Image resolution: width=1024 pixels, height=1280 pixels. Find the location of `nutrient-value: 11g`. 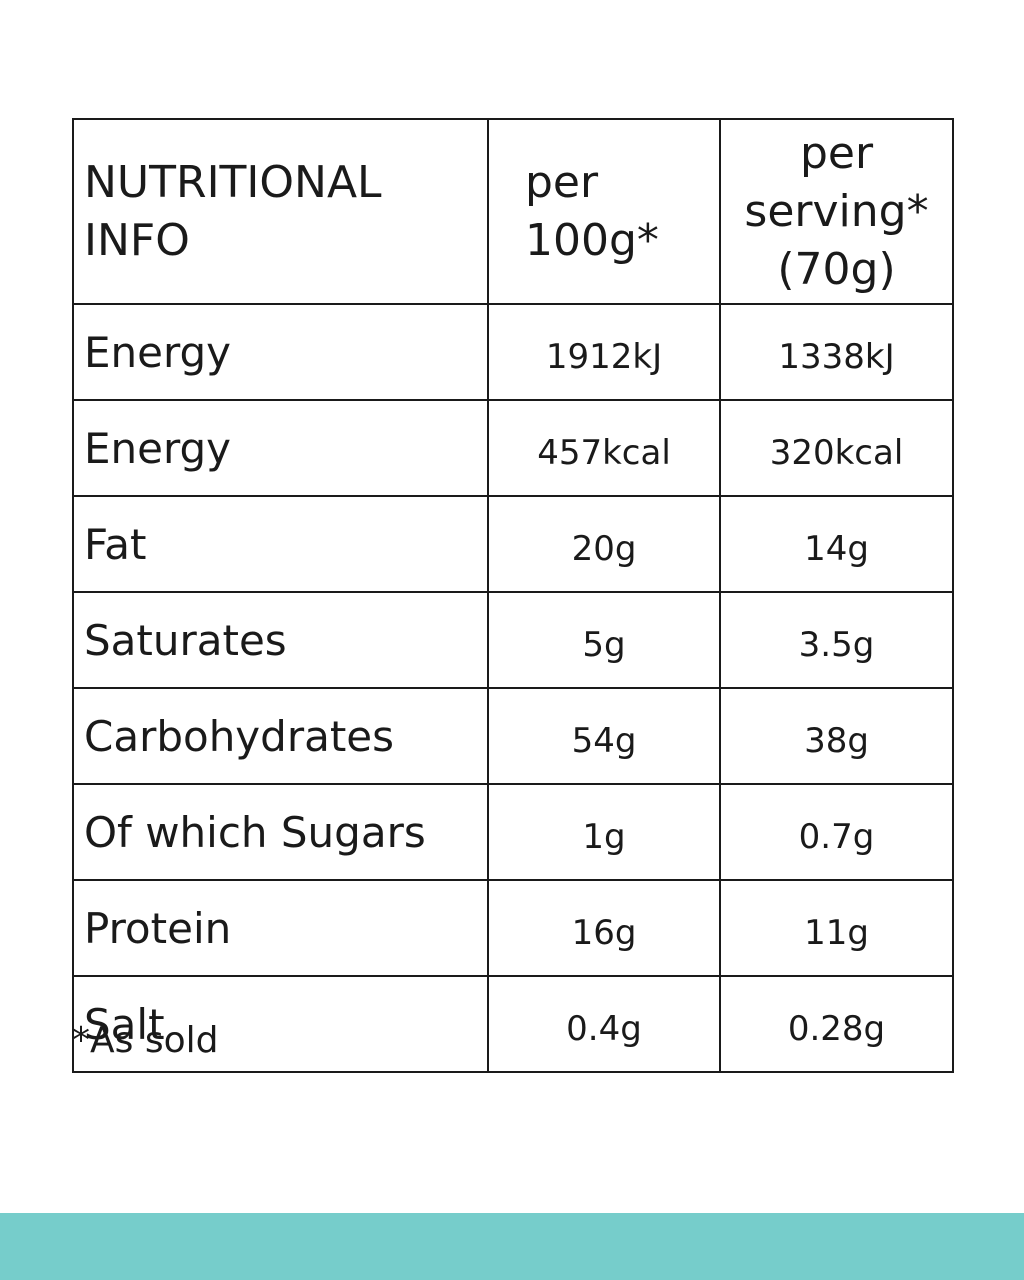

nutrient-value: 11g is located at coordinates (836, 928).